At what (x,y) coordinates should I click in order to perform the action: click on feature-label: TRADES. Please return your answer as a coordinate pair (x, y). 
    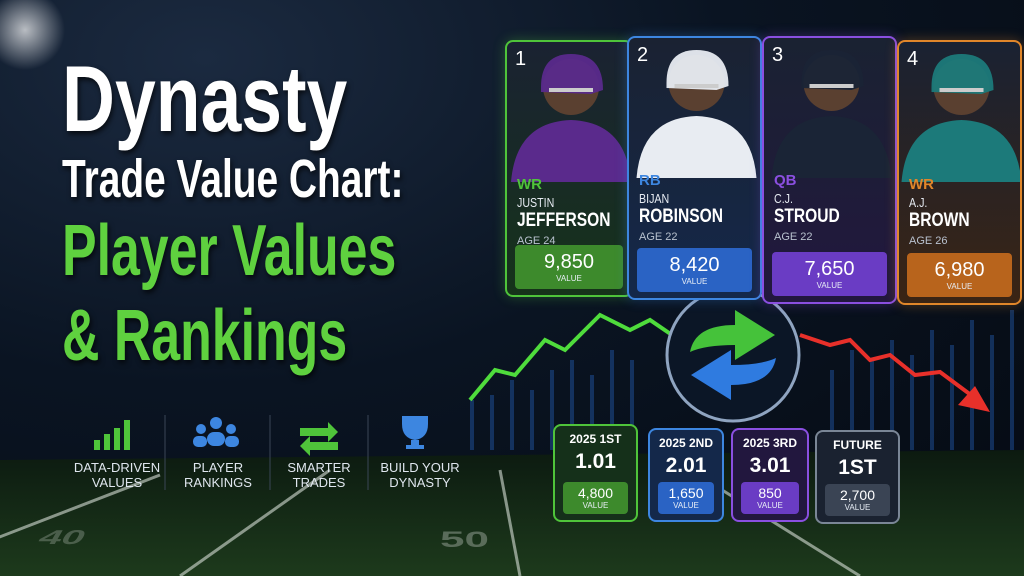
    Looking at the image, I should click on (319, 482).